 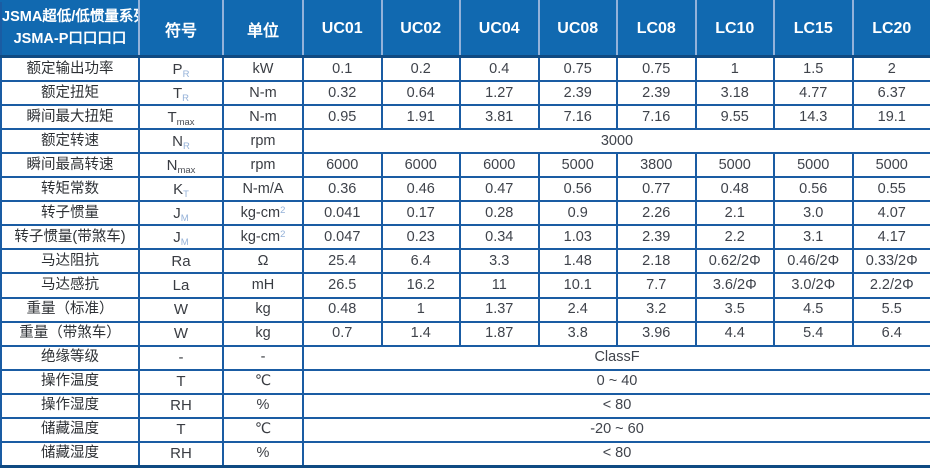 I want to click on value-cell: 1.87, so click(x=499, y=333).